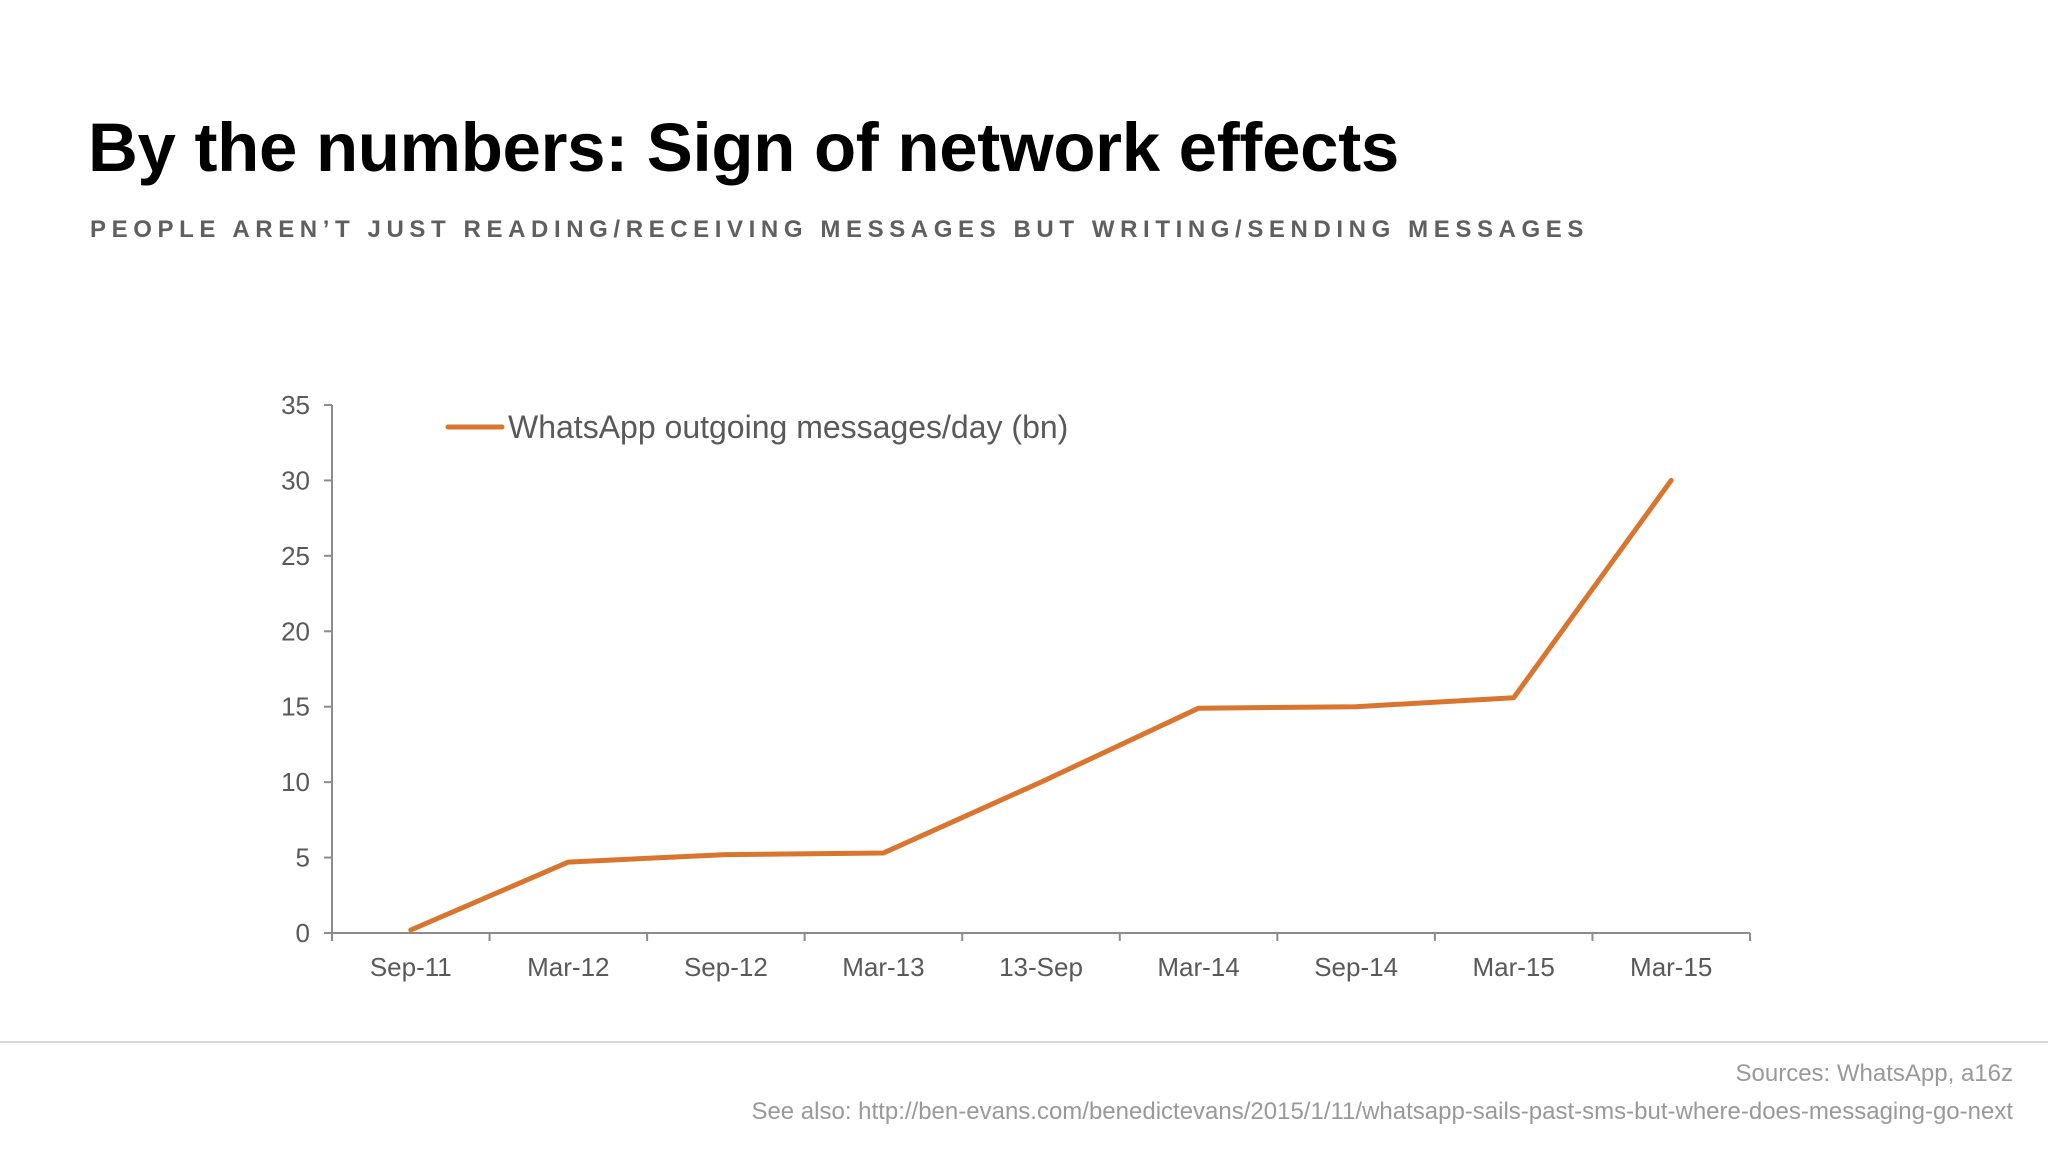  Describe the element at coordinates (295, 707) in the screenshot. I see `y-tick-label: 15` at that location.